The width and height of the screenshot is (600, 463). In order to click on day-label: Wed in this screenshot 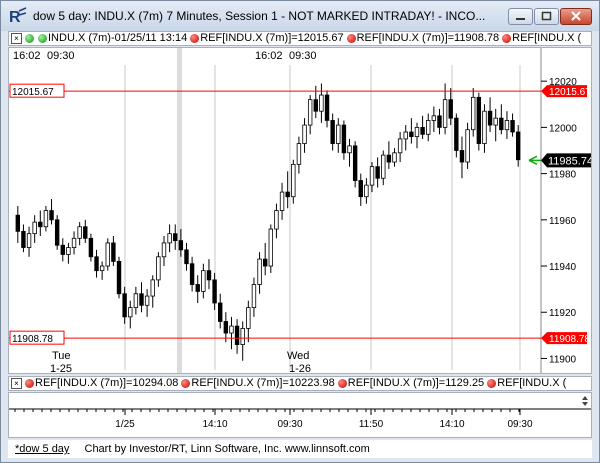, I will do `click(298, 356)`.